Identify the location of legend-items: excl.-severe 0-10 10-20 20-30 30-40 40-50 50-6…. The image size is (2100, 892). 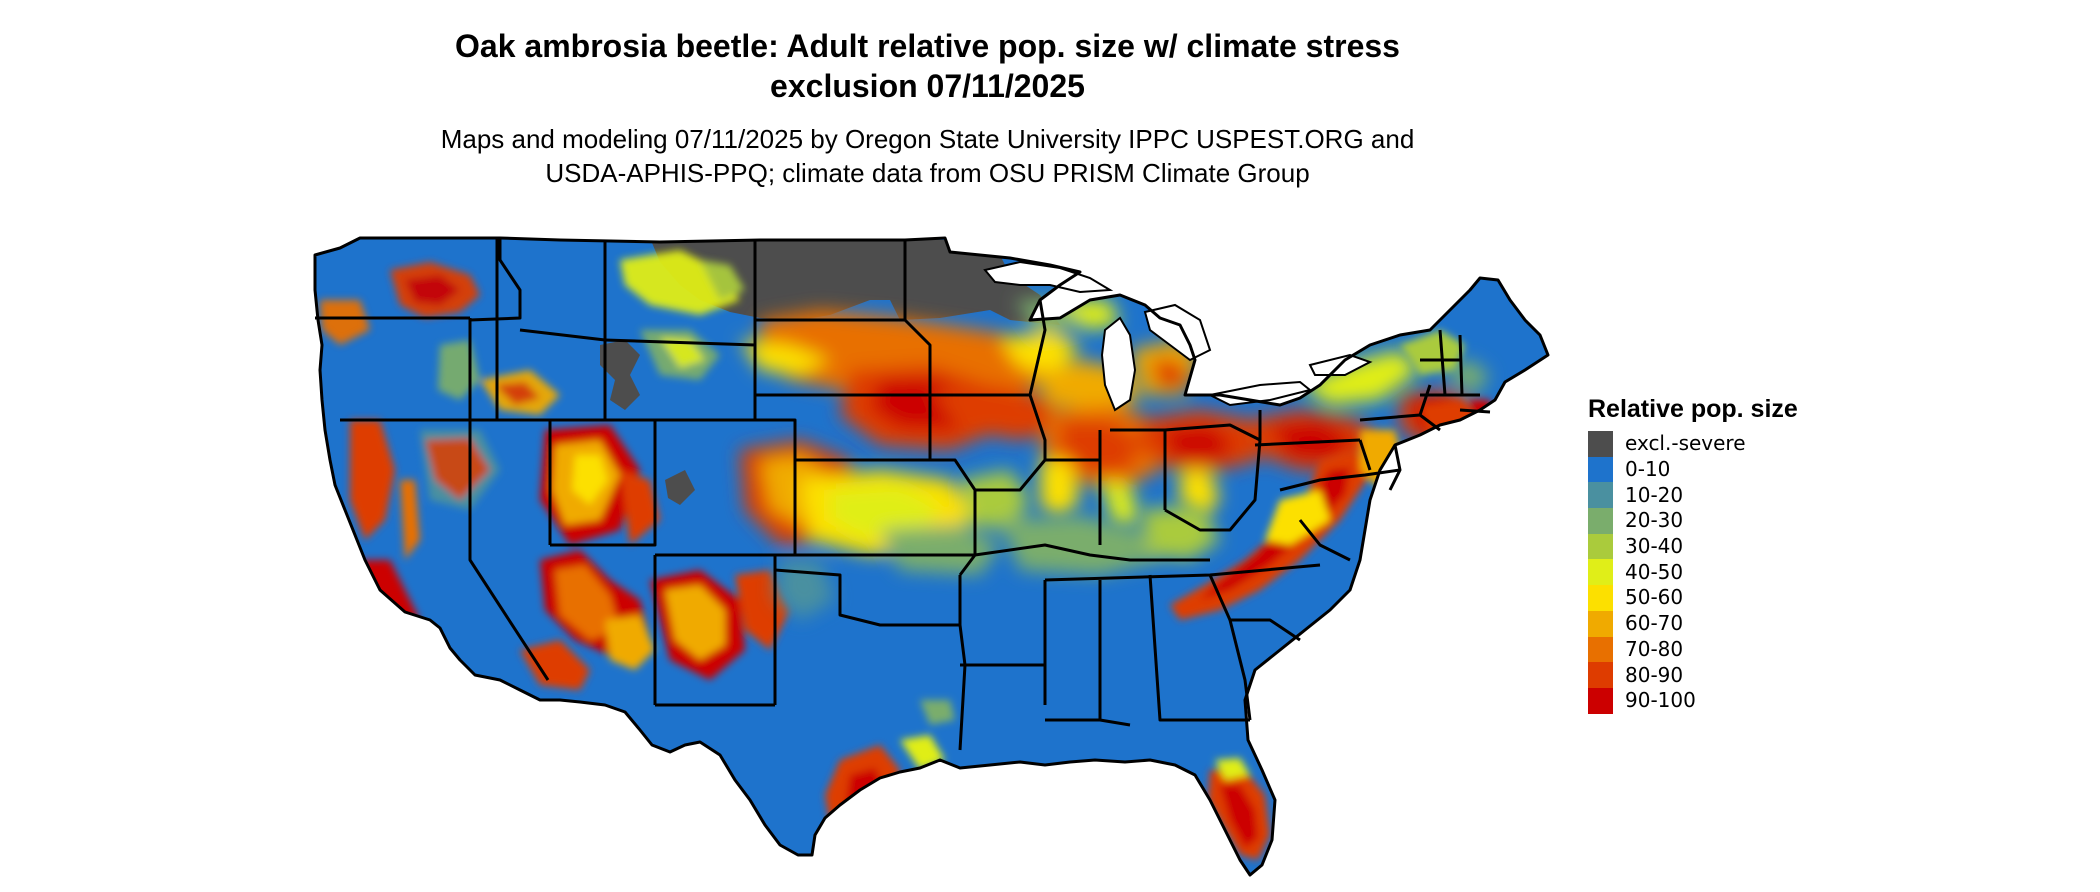
(1798, 572).